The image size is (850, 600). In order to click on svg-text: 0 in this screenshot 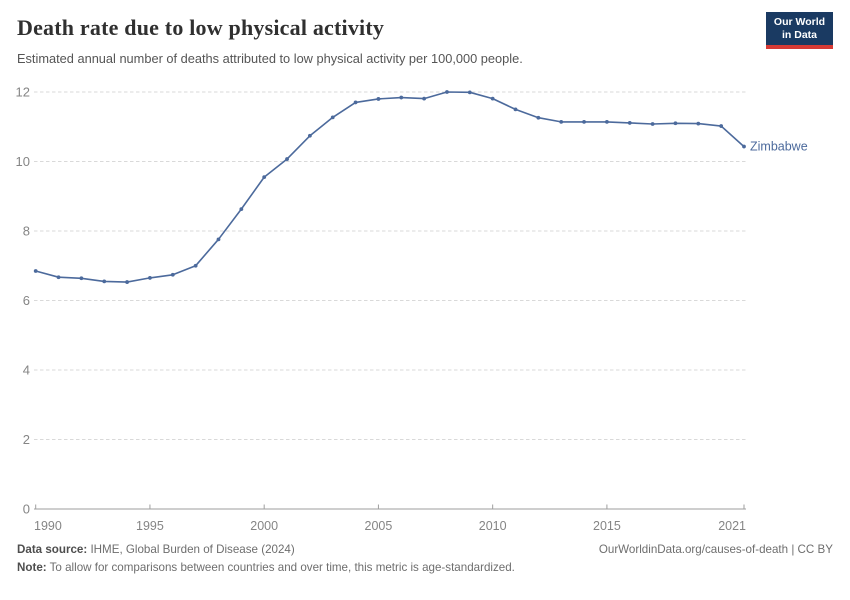, I will do `click(26, 509)`.